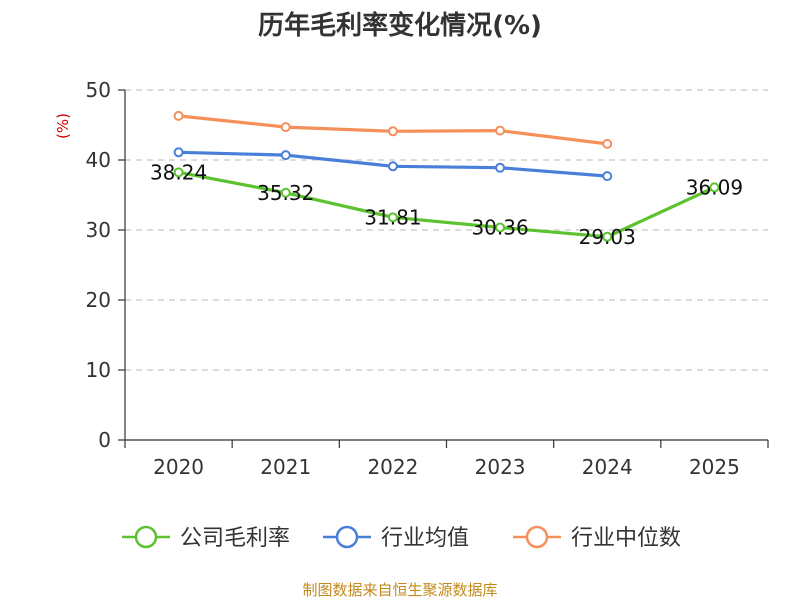 The image size is (800, 600). I want to click on legend-label-2: 行业中位数, so click(626, 538).